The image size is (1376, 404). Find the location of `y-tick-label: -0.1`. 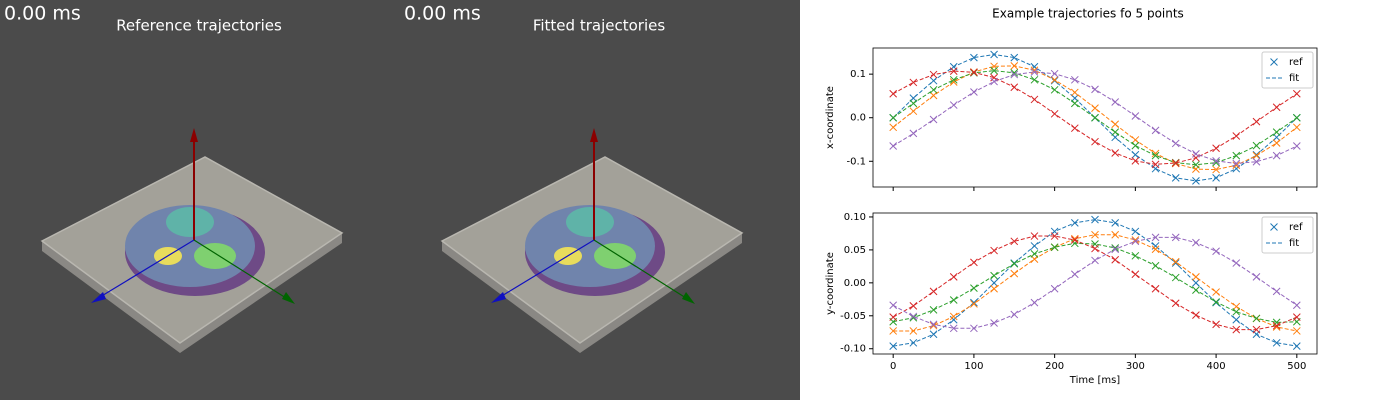

y-tick-label: -0.1 is located at coordinates (856, 161).